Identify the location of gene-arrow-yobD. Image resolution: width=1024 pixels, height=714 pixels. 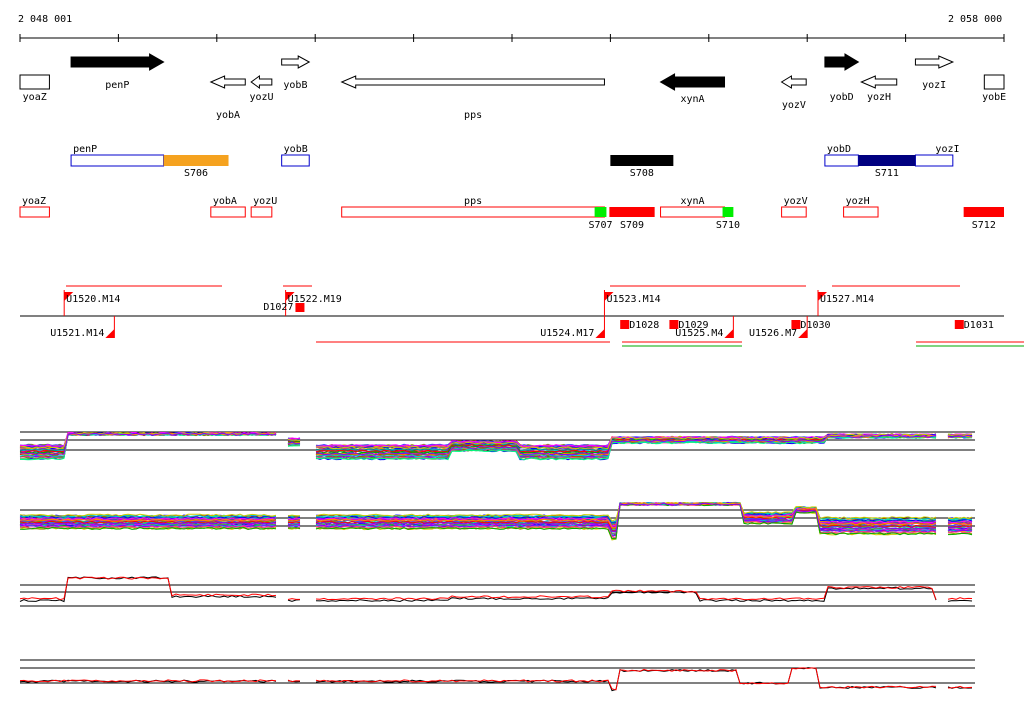
(842, 62).